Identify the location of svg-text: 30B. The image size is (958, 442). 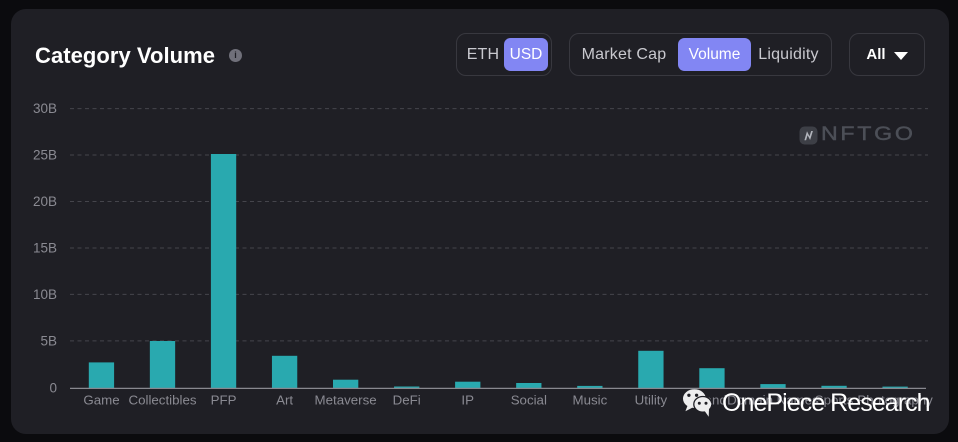
(45, 108).